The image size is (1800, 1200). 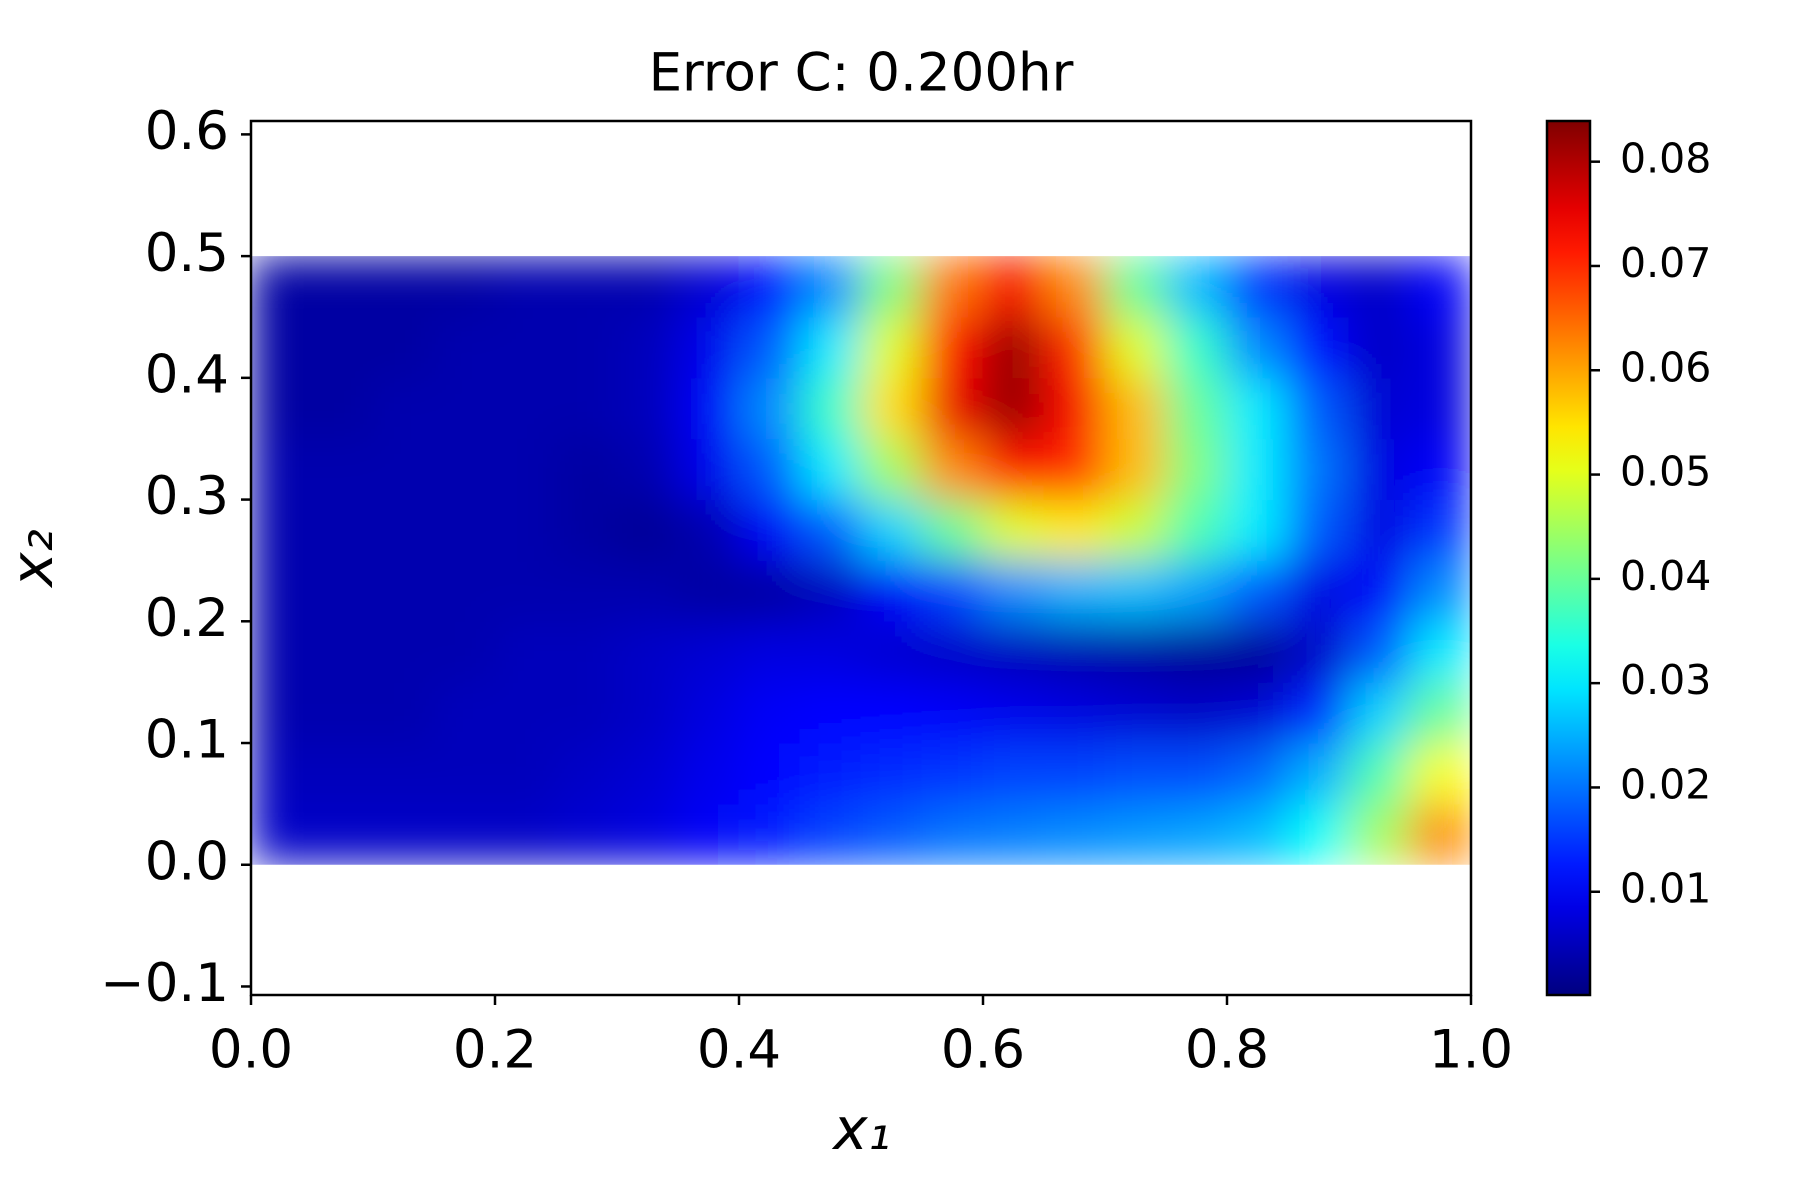 What do you see at coordinates (187, 131) in the screenshot?
I see `y-tick-label: 0.6` at bounding box center [187, 131].